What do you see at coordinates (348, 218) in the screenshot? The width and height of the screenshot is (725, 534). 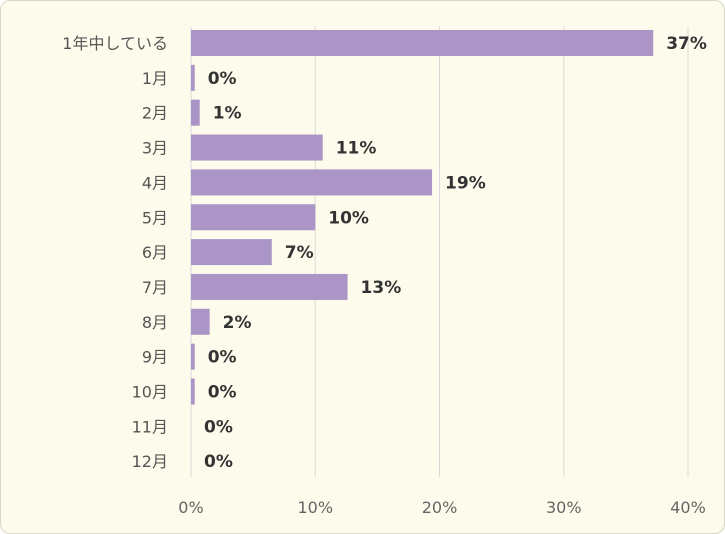 I see `data-label: 10%` at bounding box center [348, 218].